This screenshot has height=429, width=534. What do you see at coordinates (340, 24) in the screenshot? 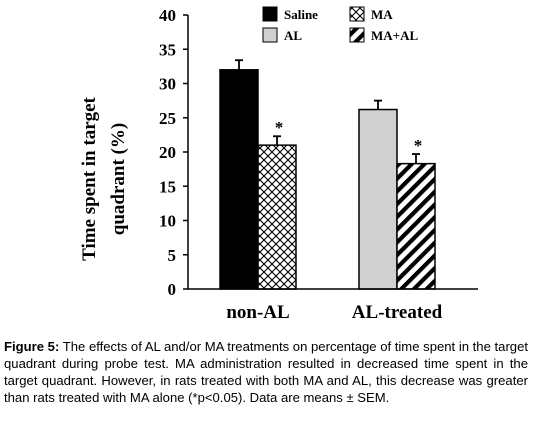
I see `legend: Saline MA AL MA+AL` at bounding box center [340, 24].